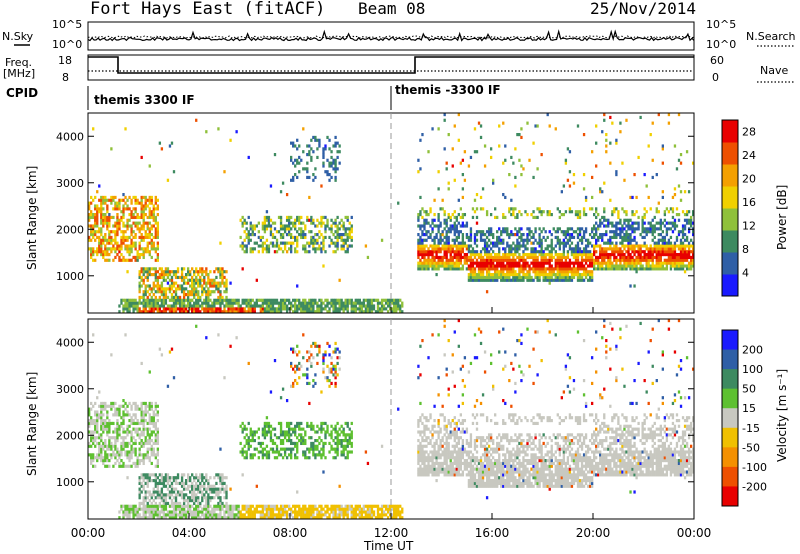  I want to click on nave-tick-low: 0, so click(715, 77).